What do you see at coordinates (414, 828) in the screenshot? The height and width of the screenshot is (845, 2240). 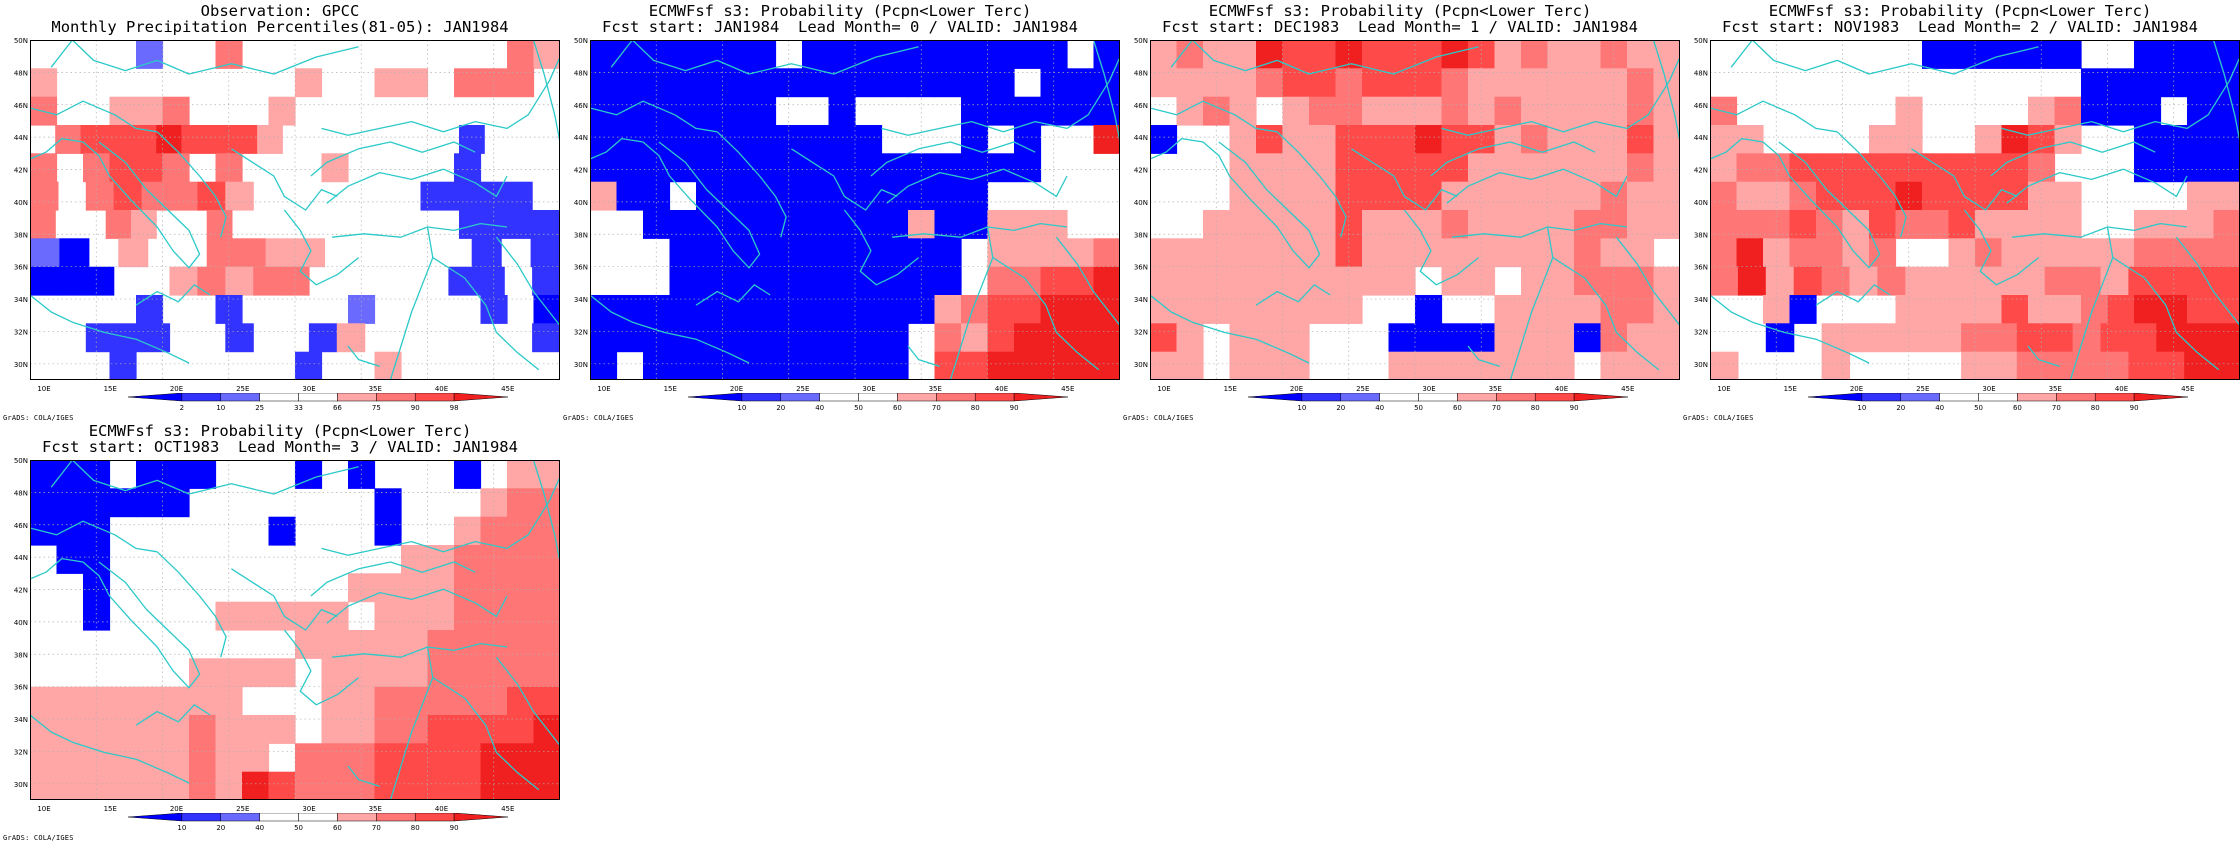 I see `legend-level-label: 80` at bounding box center [414, 828].